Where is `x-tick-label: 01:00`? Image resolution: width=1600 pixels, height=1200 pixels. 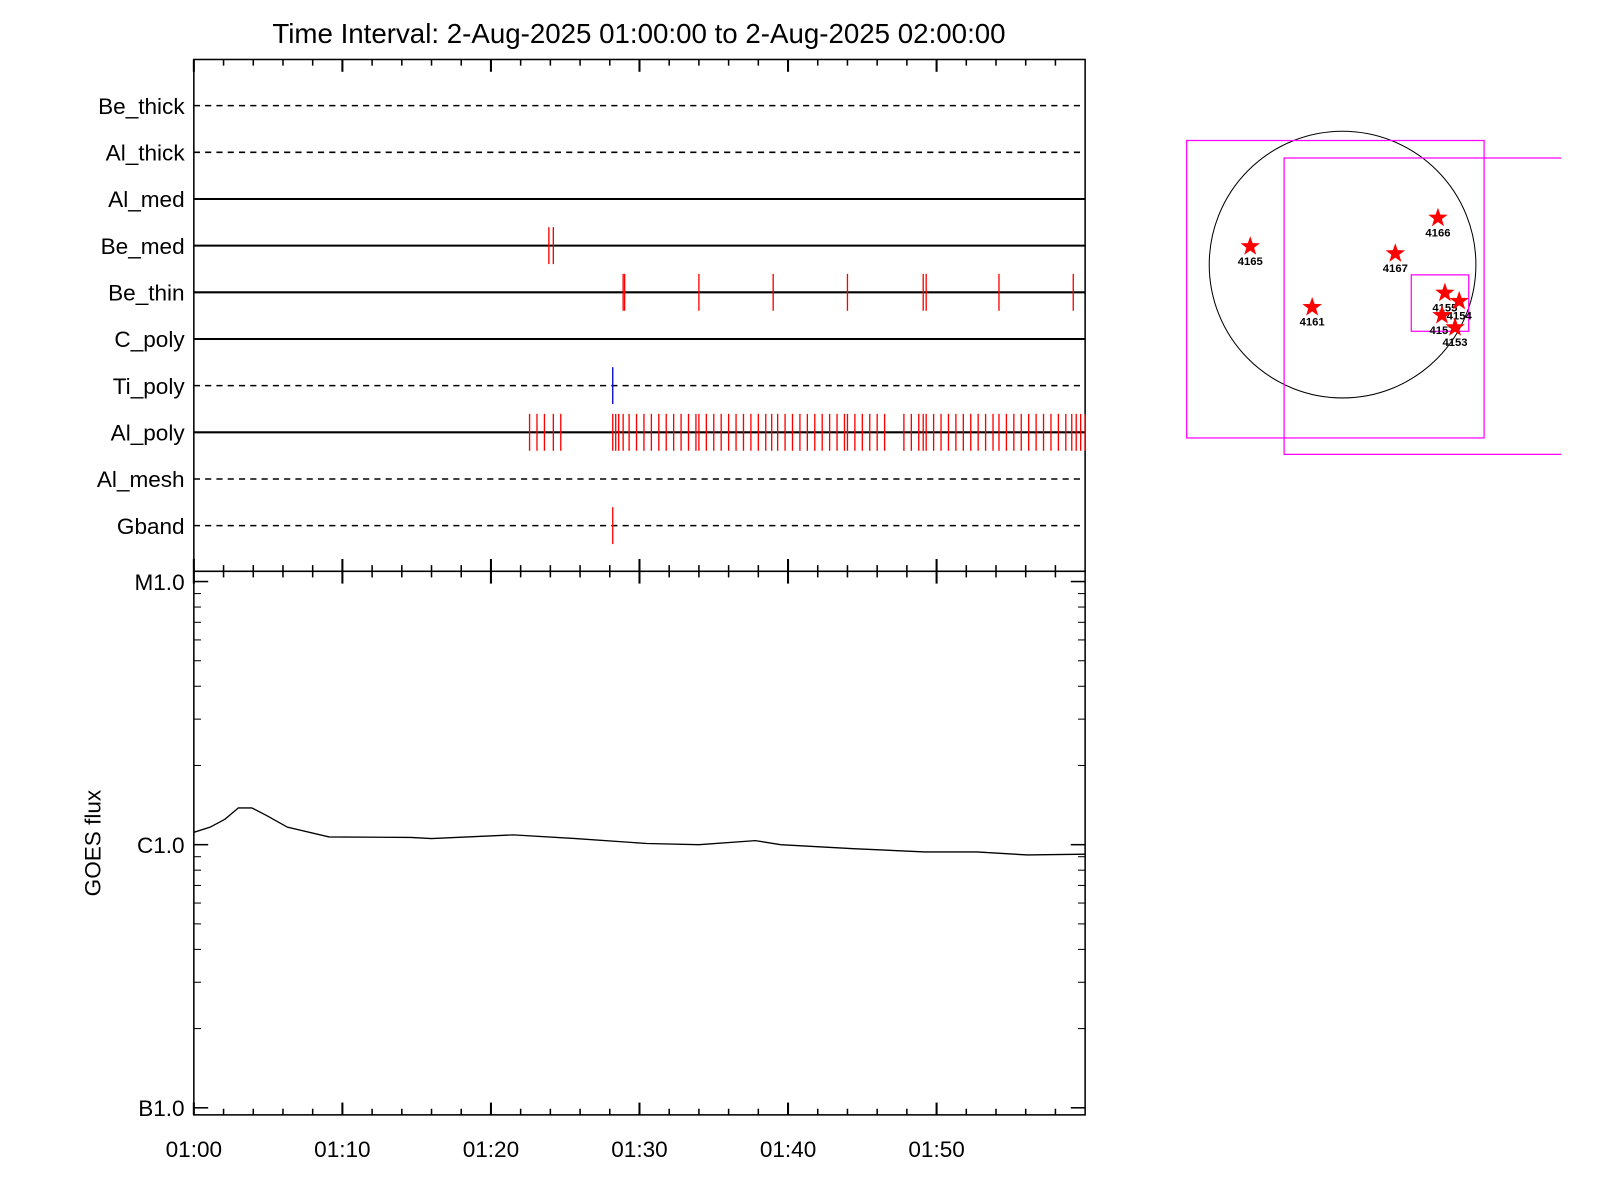 x-tick-label: 01:00 is located at coordinates (194, 1149).